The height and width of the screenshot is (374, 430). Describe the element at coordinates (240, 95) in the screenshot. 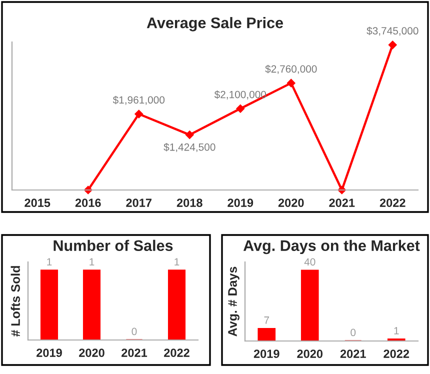

I see `data-label: $2,100,000` at that location.